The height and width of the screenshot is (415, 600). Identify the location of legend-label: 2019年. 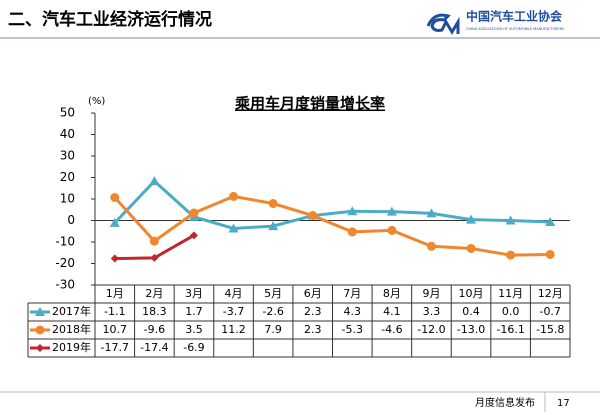
(71, 347).